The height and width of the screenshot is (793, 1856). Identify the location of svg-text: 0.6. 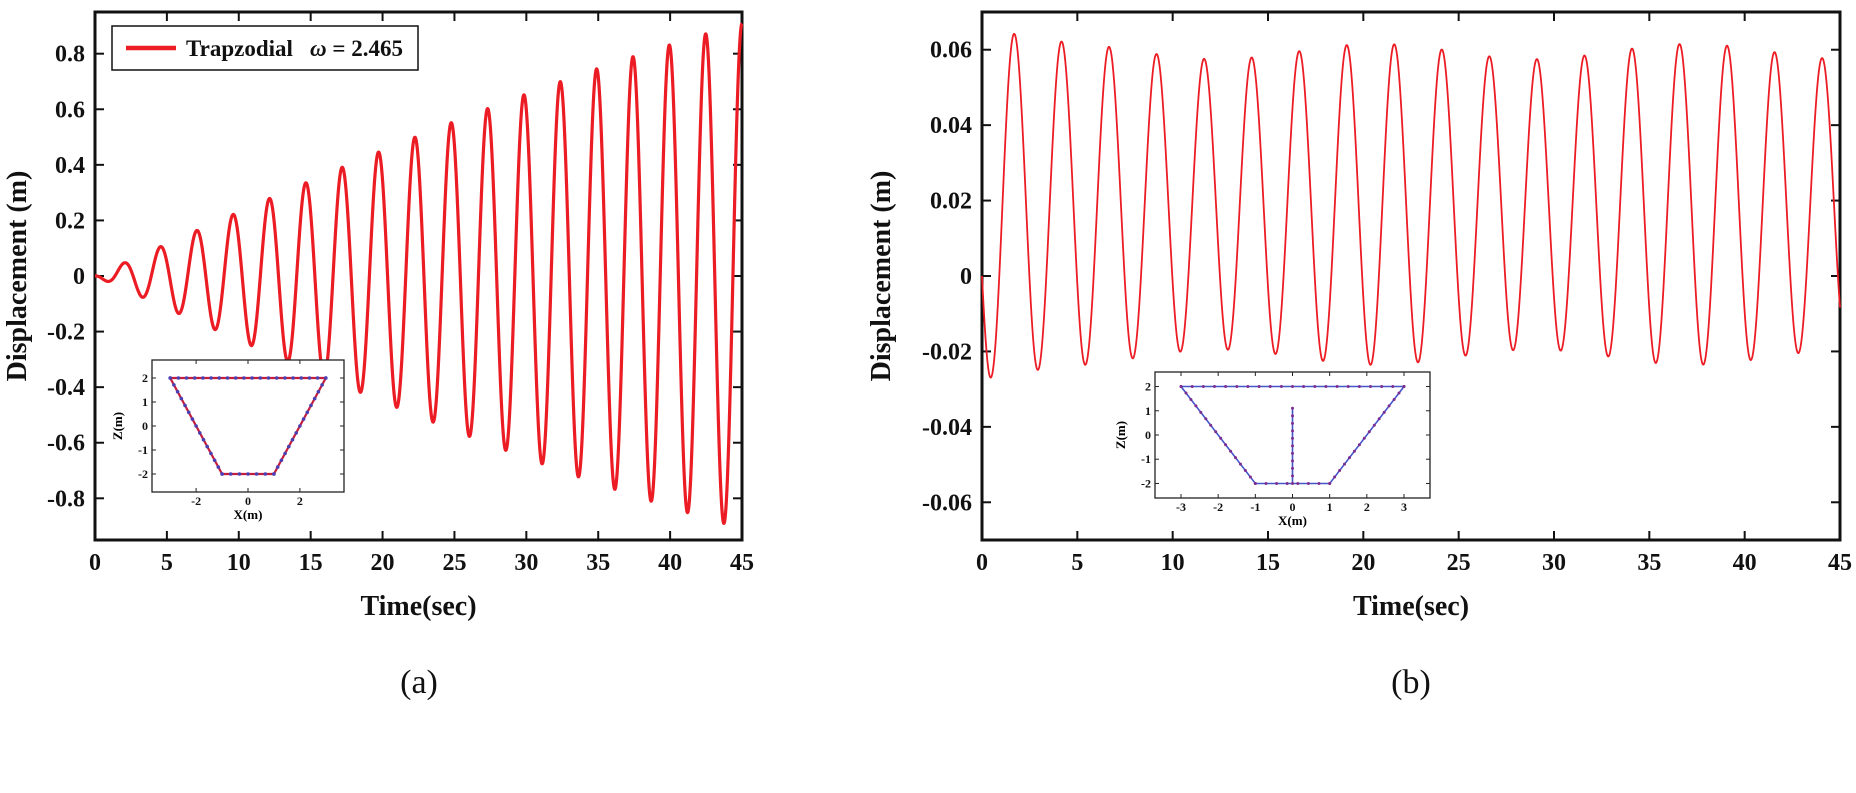
(70, 110).